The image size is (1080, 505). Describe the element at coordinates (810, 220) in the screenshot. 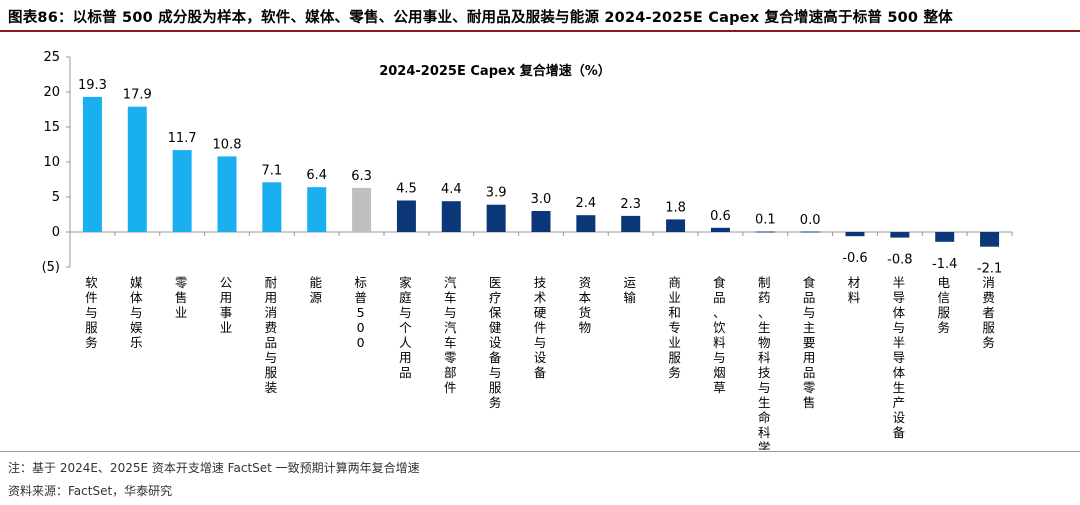

I see `data-label: 0.0` at that location.